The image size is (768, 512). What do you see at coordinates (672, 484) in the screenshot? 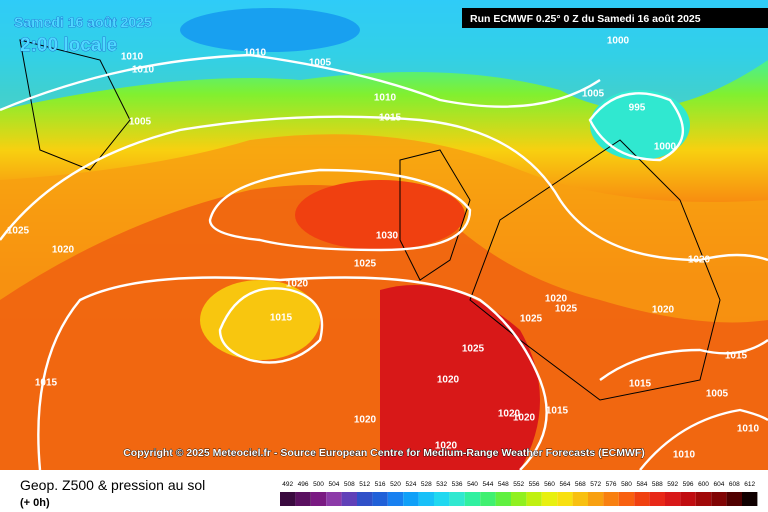
I see `scale-label: 592` at bounding box center [672, 484].